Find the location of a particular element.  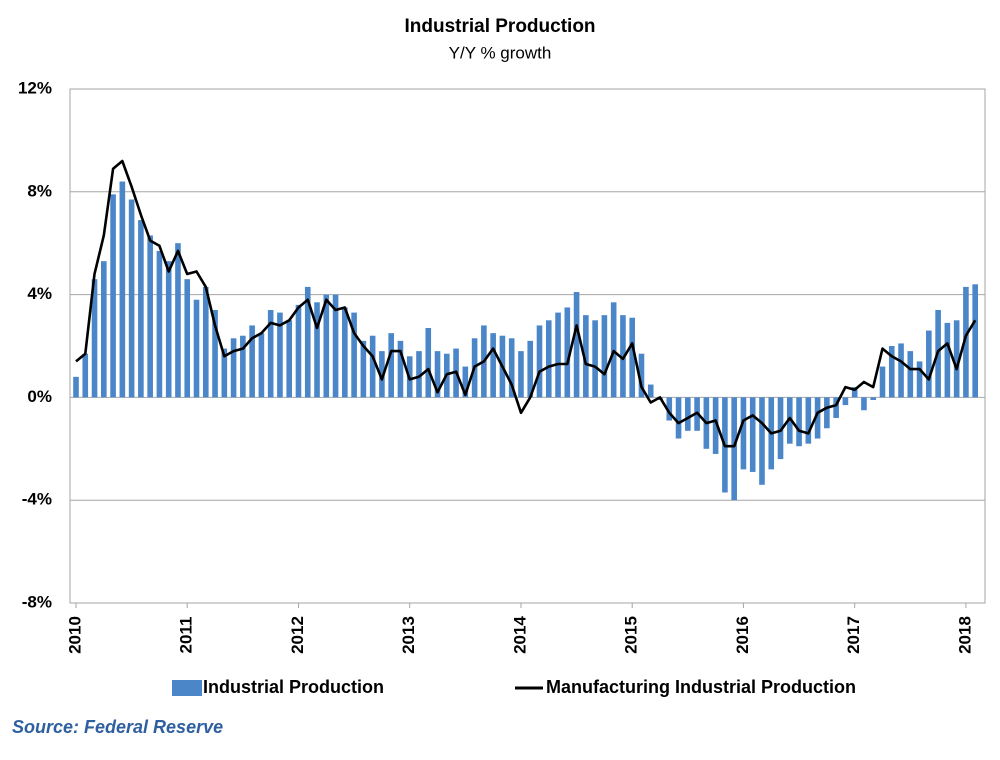

x-tick-label: 2016 is located at coordinates (742, 635).